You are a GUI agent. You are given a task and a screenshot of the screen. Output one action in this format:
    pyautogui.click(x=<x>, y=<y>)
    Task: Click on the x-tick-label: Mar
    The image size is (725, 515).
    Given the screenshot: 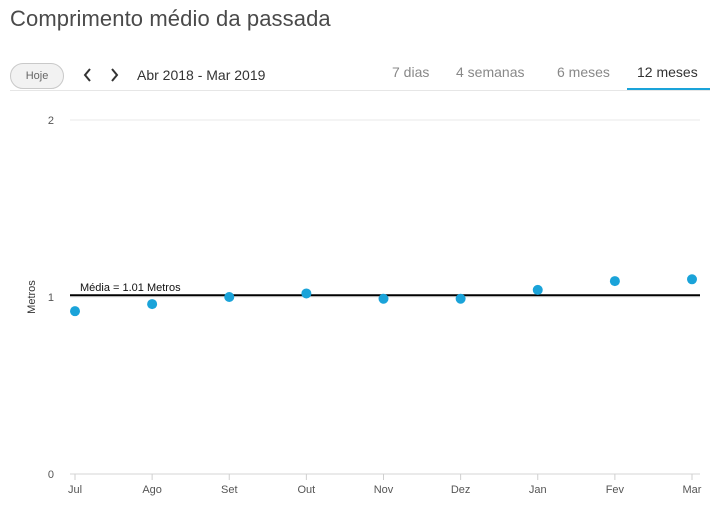 What is the action you would take?
    pyautogui.click(x=692, y=490)
    